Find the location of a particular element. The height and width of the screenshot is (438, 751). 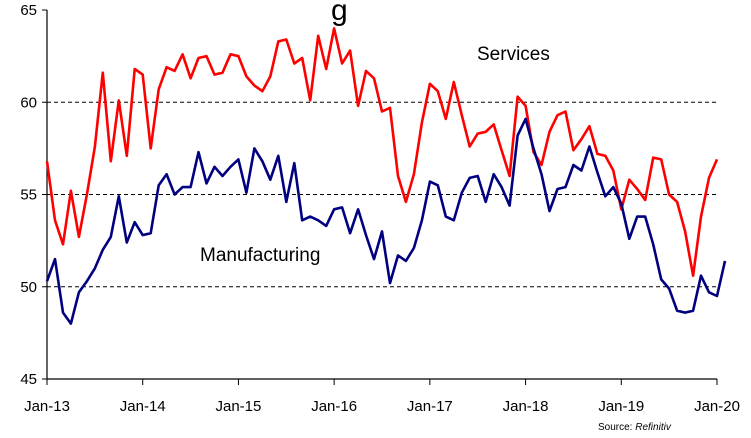

services-annotation: Services is located at coordinates (513, 54).